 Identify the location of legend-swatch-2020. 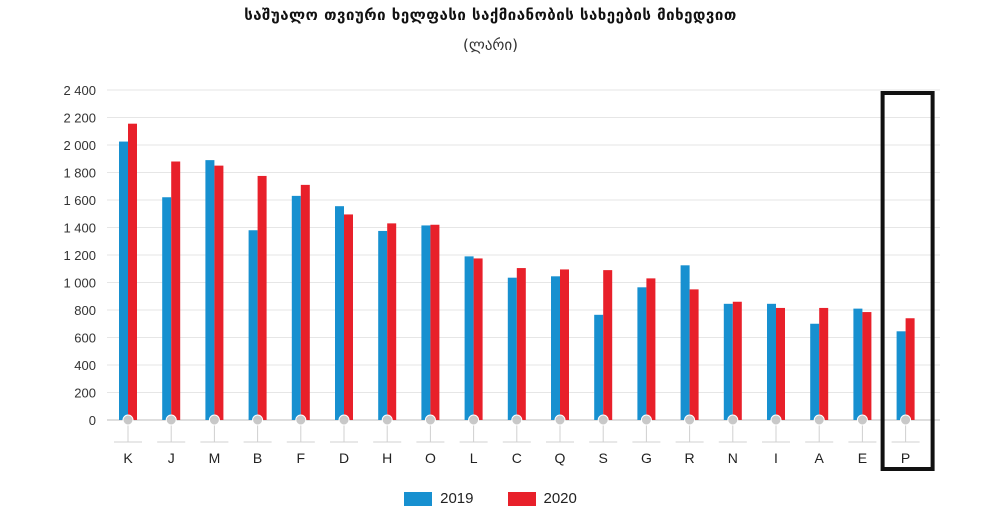
(521, 498).